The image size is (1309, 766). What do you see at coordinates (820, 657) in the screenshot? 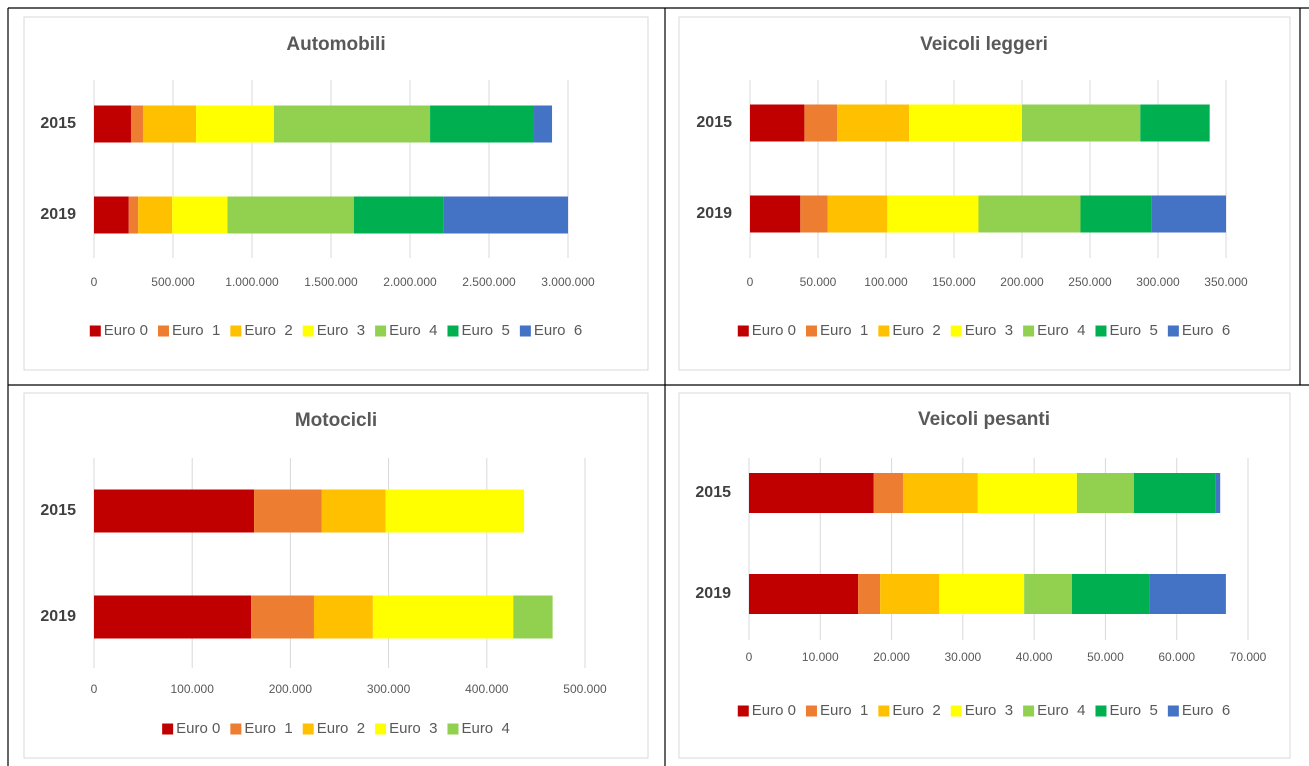
I see `x-tick-label: 10.000` at bounding box center [820, 657].